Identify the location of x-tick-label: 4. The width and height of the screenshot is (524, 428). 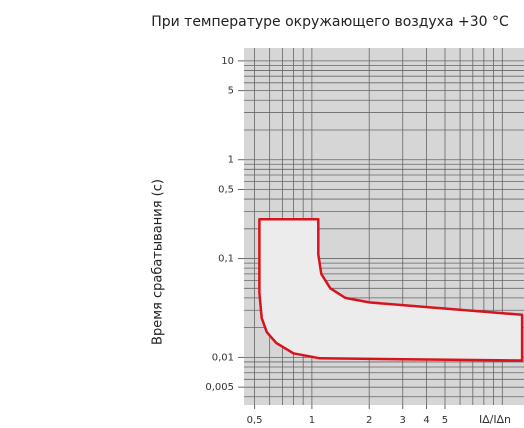
(426, 420).